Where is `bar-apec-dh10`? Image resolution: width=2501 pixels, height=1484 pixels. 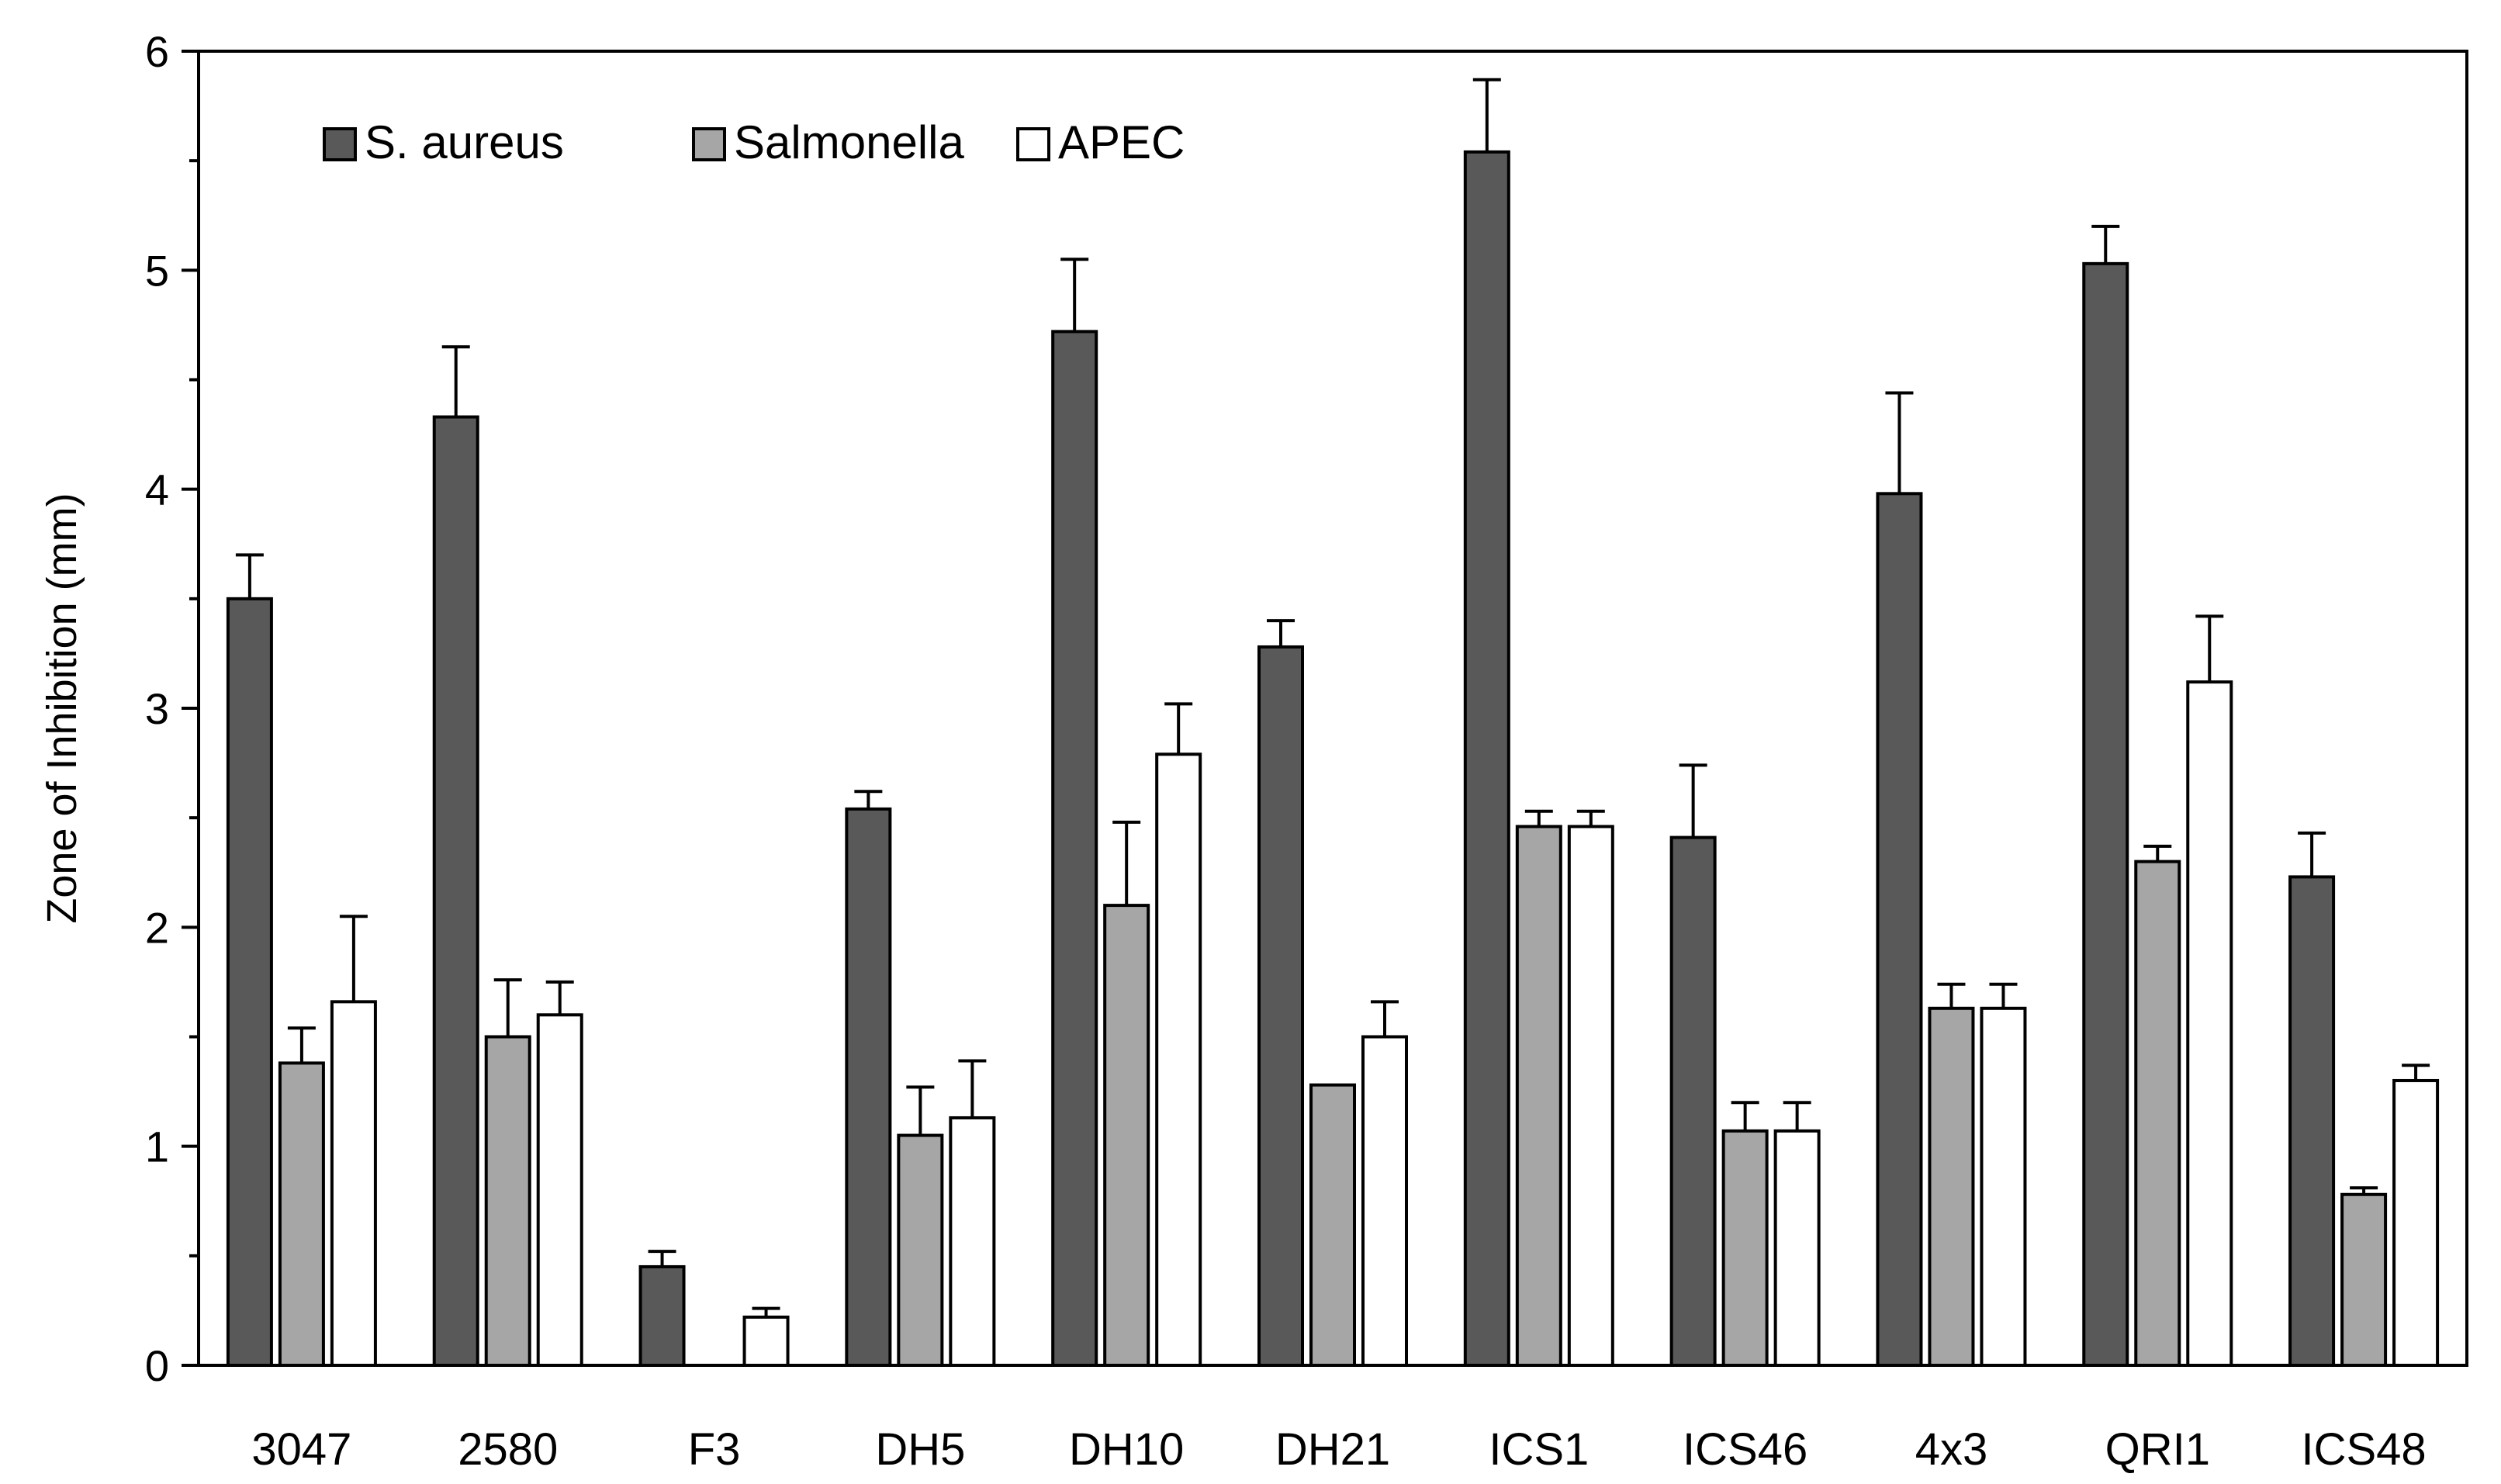
bar-apec-dh10 is located at coordinates (1178, 1059).